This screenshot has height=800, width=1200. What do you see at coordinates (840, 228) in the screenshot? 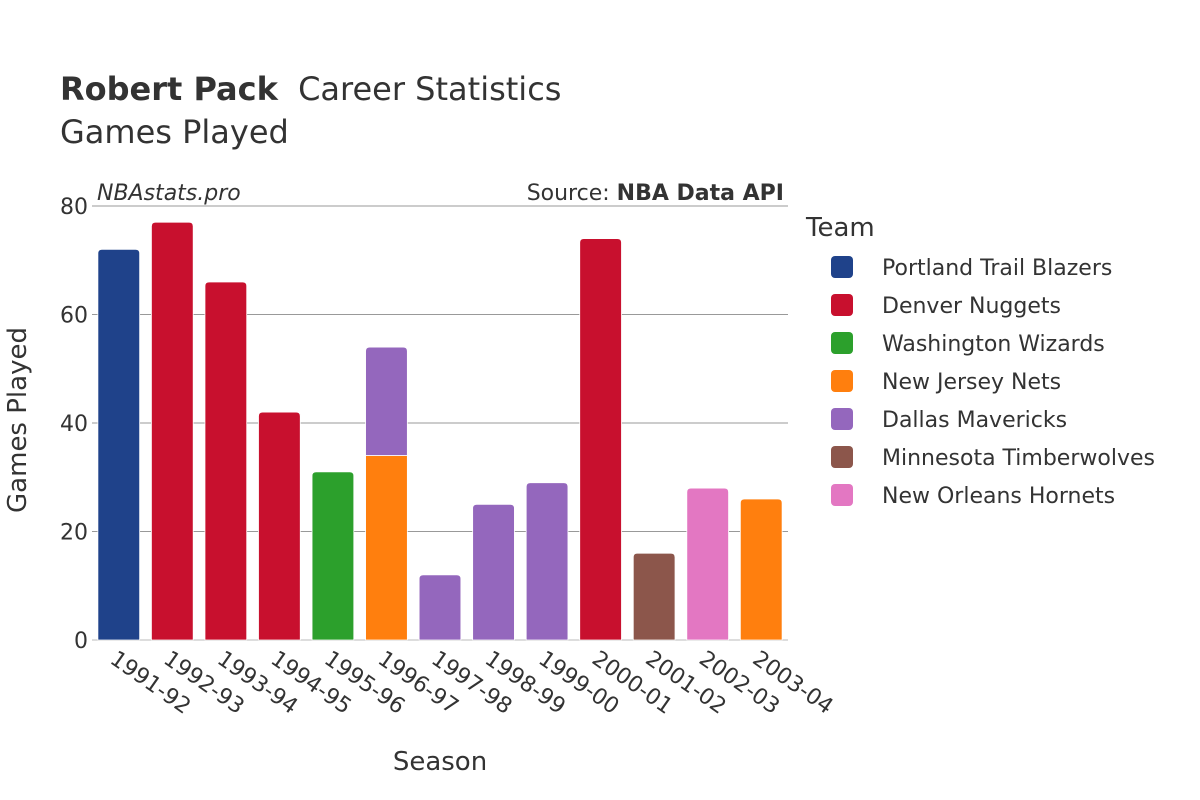
I see `legend-title: Team` at bounding box center [840, 228].